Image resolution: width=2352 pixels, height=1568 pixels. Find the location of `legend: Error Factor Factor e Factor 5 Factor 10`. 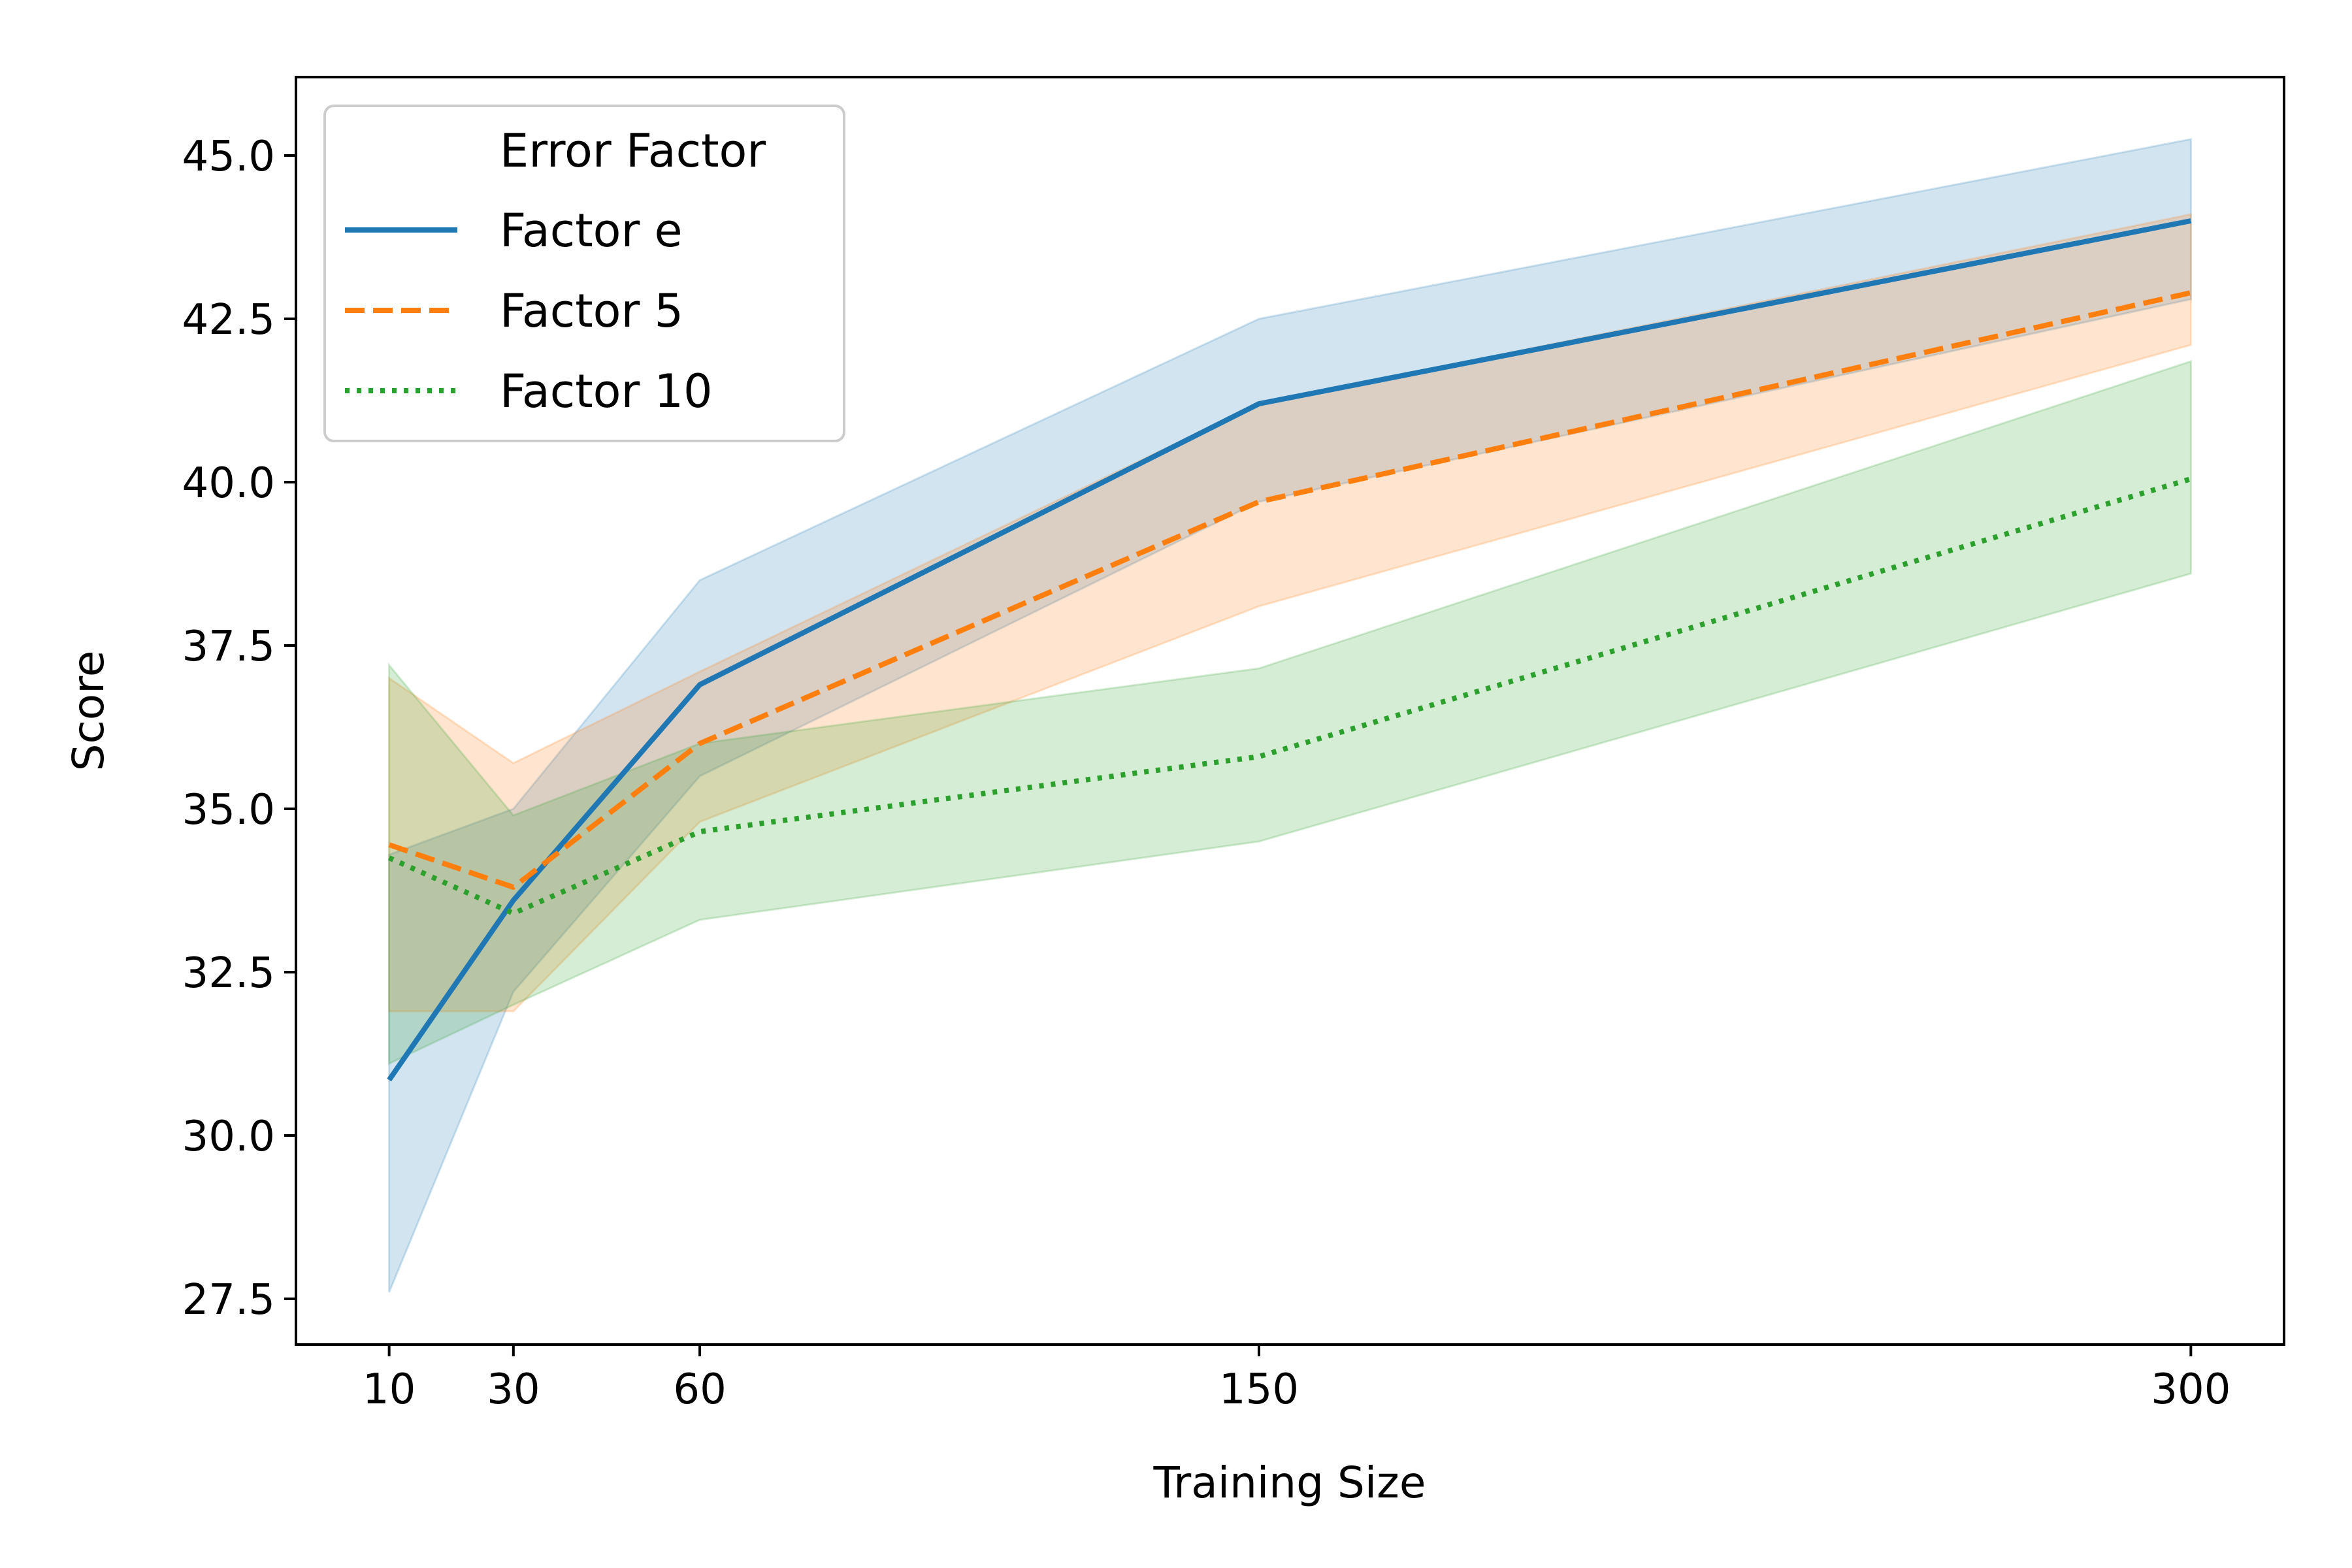

legend: Error Factor Factor e Factor 5 Factor 10 is located at coordinates (584, 273).